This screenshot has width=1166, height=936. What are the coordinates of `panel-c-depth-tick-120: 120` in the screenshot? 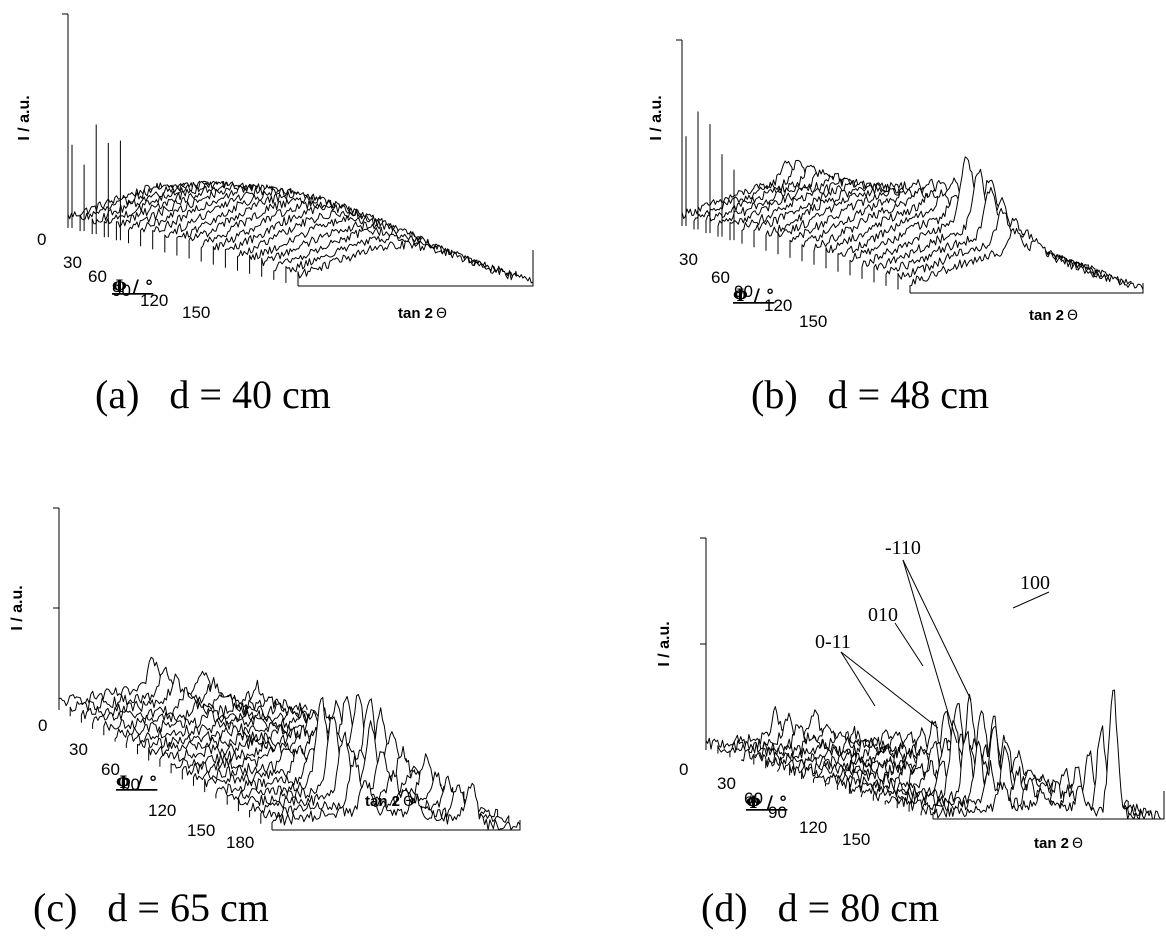 It's located at (162, 810).